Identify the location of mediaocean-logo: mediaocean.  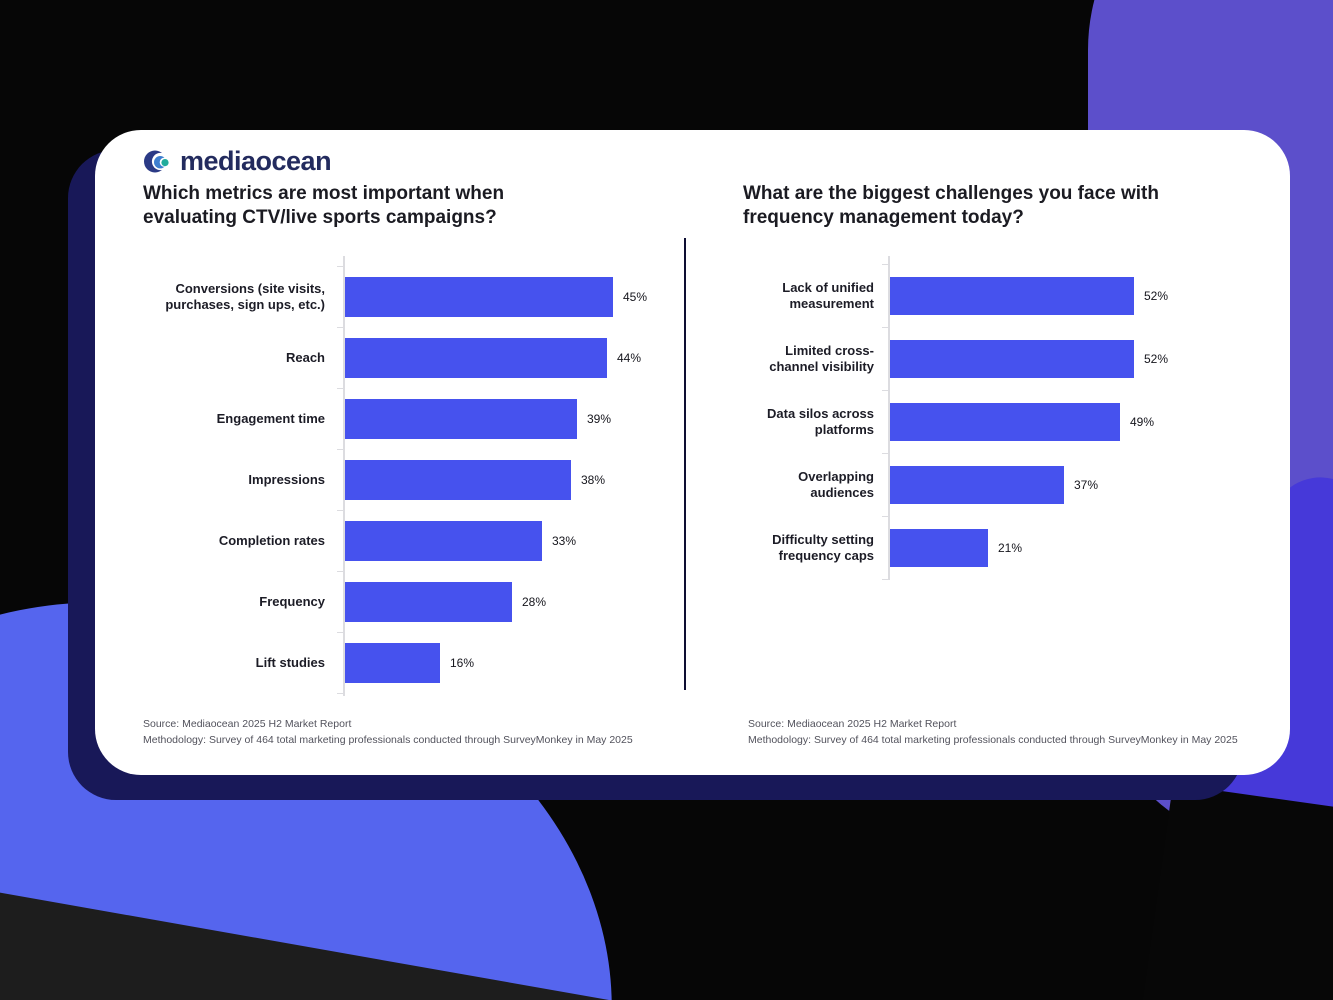
(237, 161).